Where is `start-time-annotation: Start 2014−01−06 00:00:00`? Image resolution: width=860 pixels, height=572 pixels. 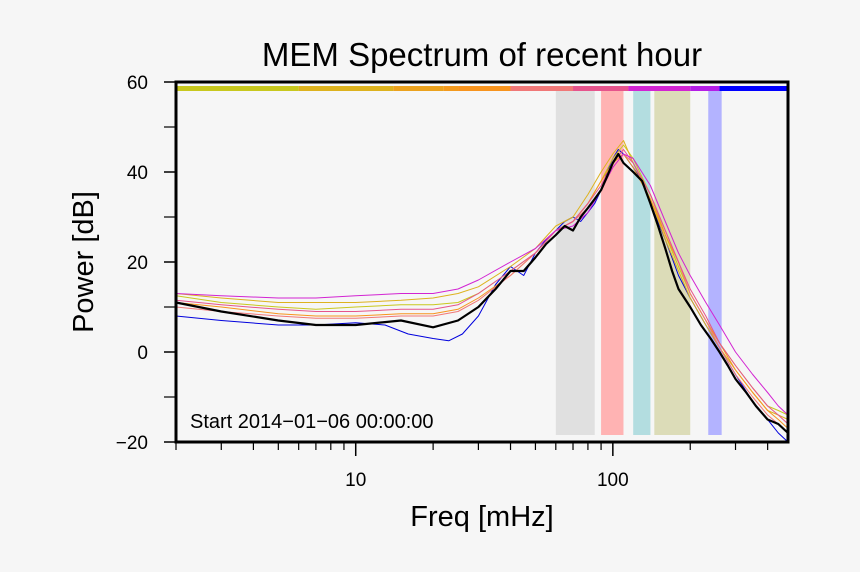 start-time-annotation: Start 2014−01−06 00:00:00 is located at coordinates (312, 422).